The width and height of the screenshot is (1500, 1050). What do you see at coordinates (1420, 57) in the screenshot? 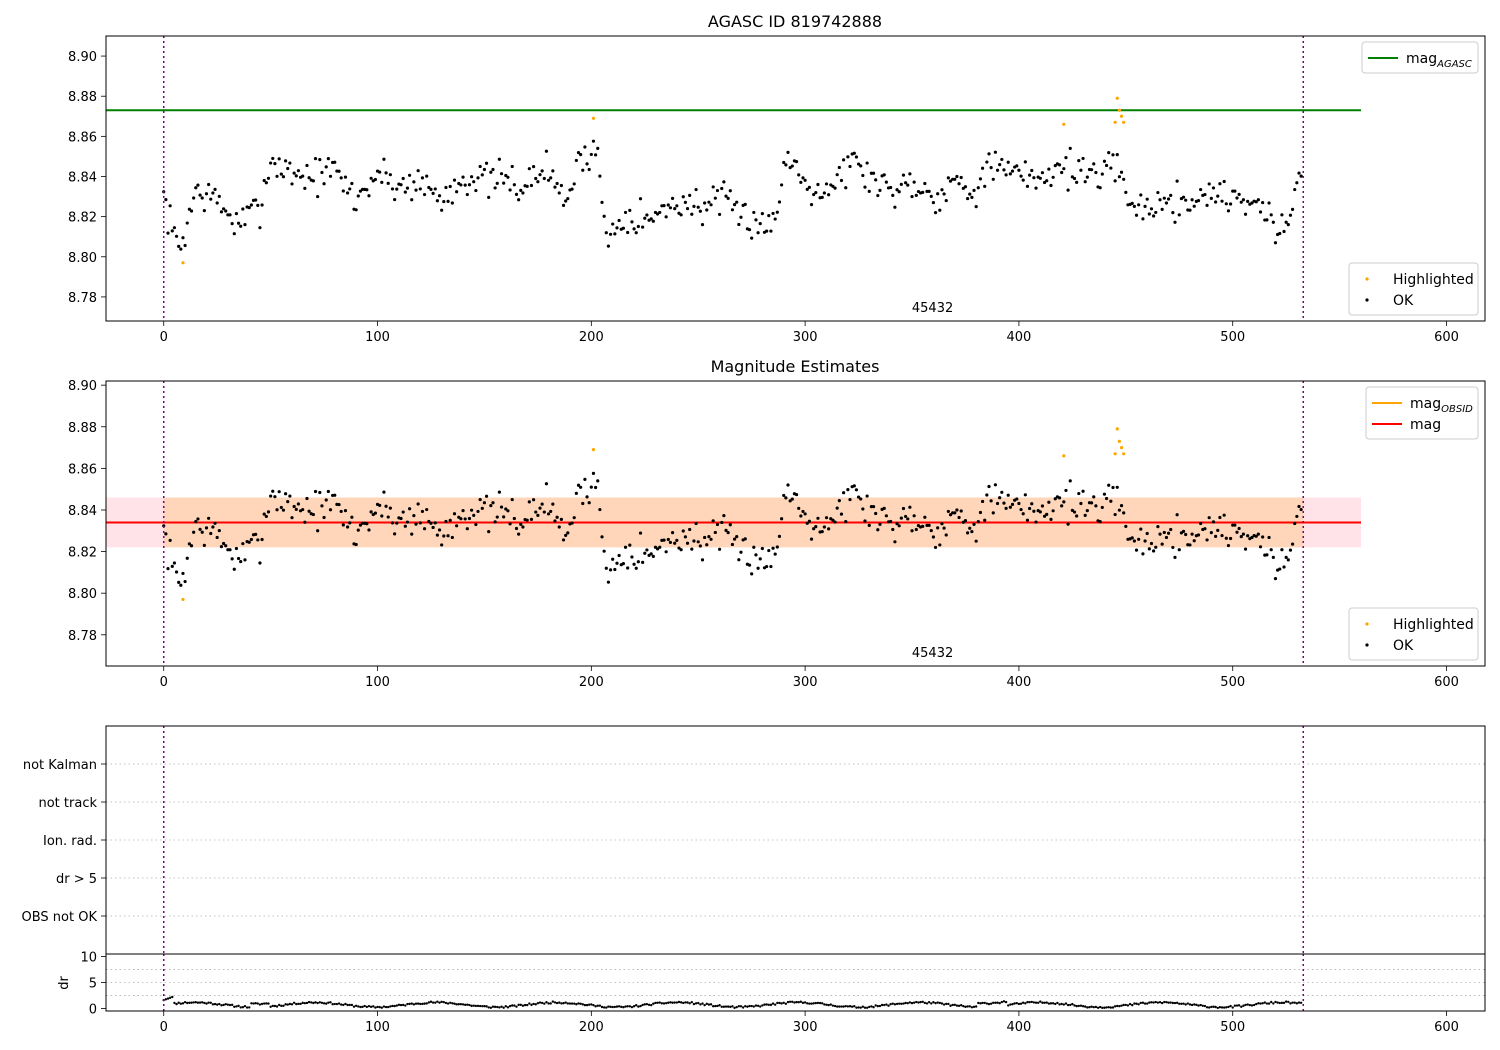
I see `agasc-legend-top: magAGASC` at bounding box center [1420, 57].